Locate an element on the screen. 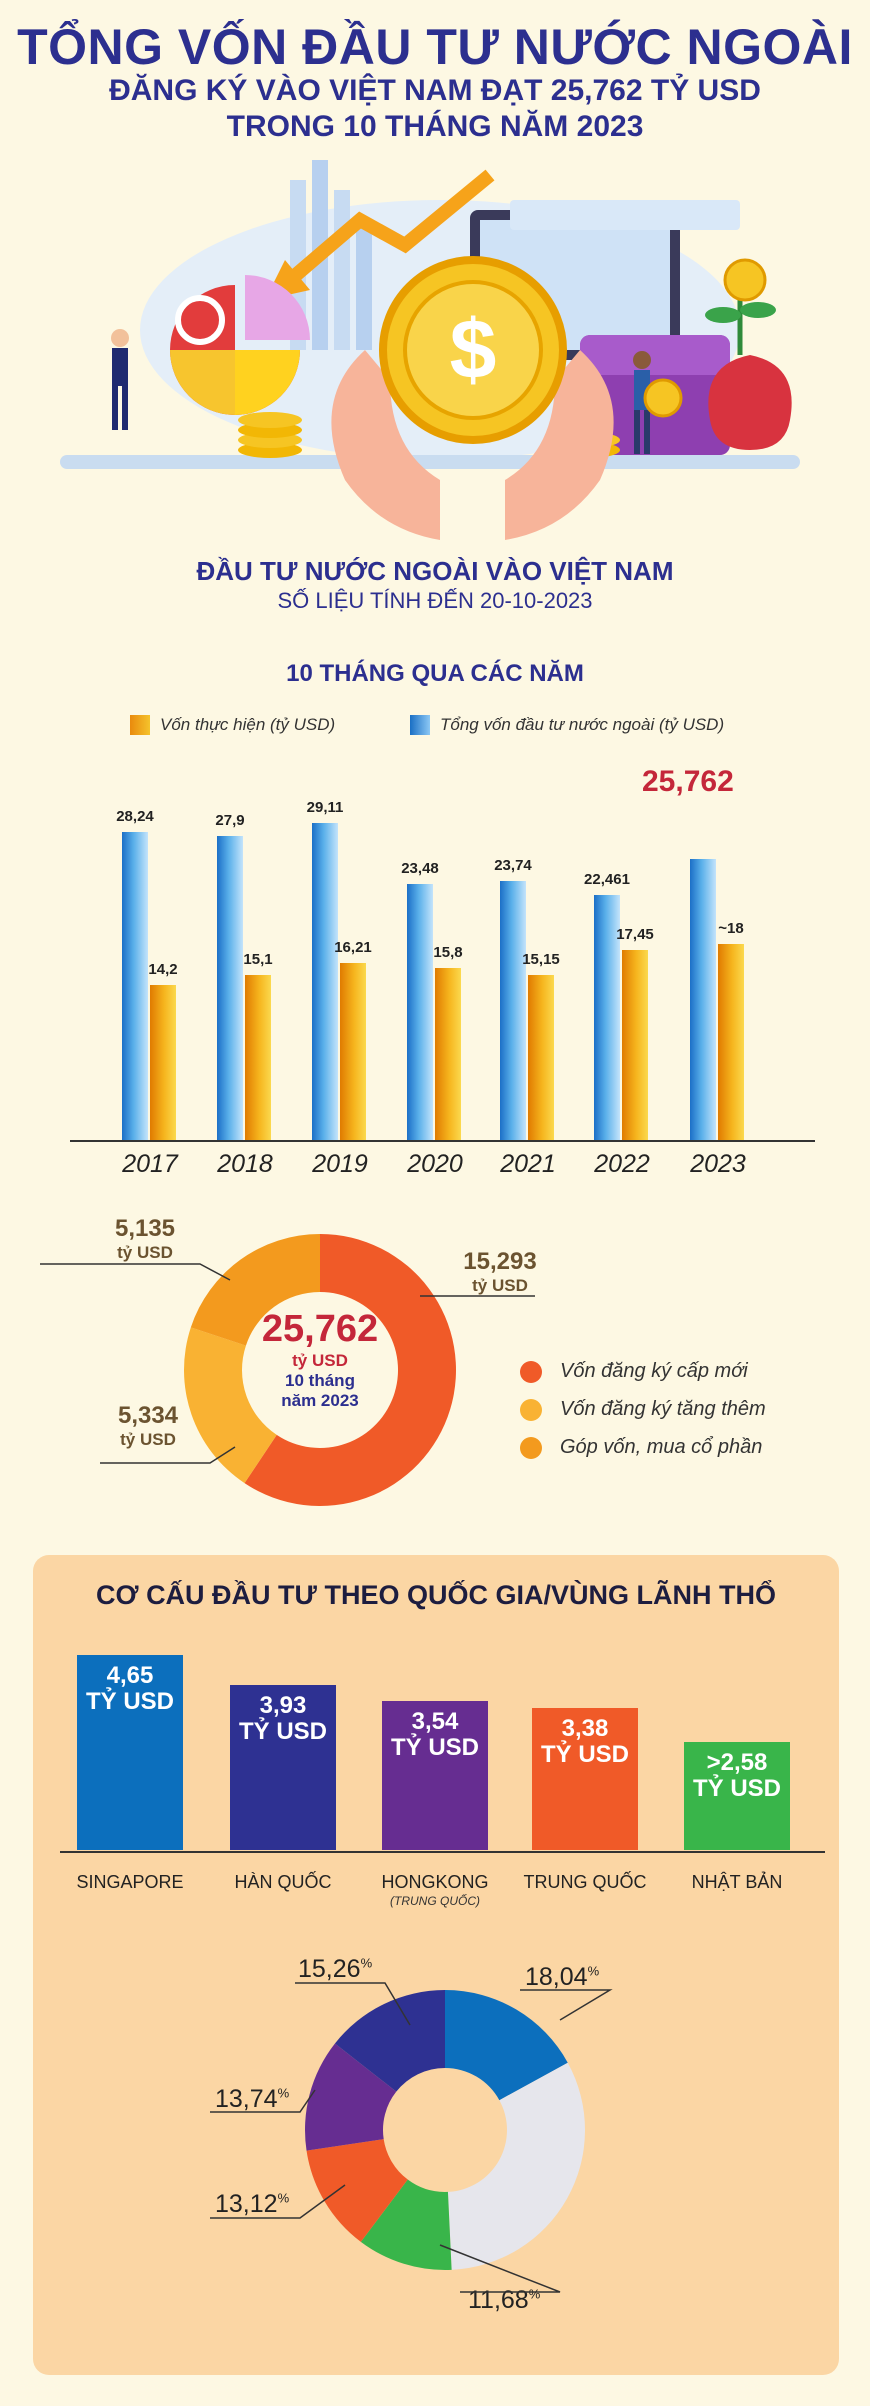 This screenshot has width=870, height=2406. bar-implemented-2021 is located at coordinates (541, 1057).